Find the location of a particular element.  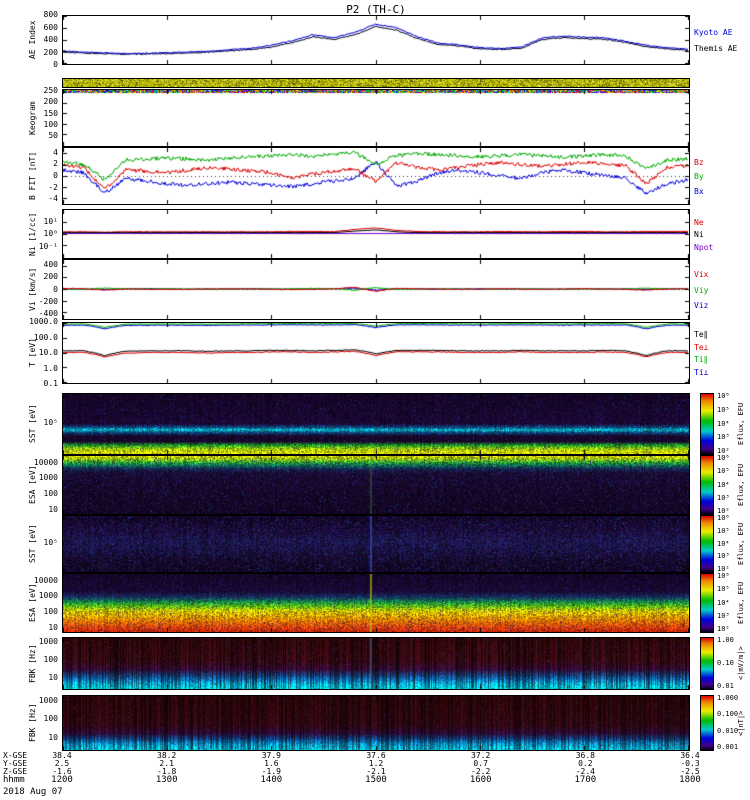

colorbar-tick-label: 10³ is located at coordinates (723, 437).